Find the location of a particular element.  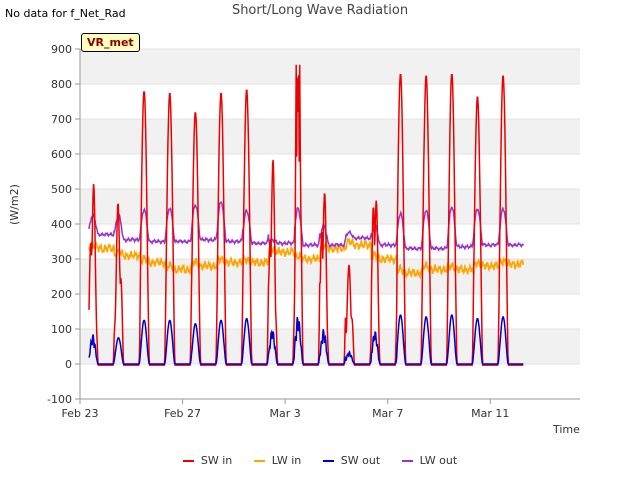

legend-label-sw-out: SW out is located at coordinates (360, 460).